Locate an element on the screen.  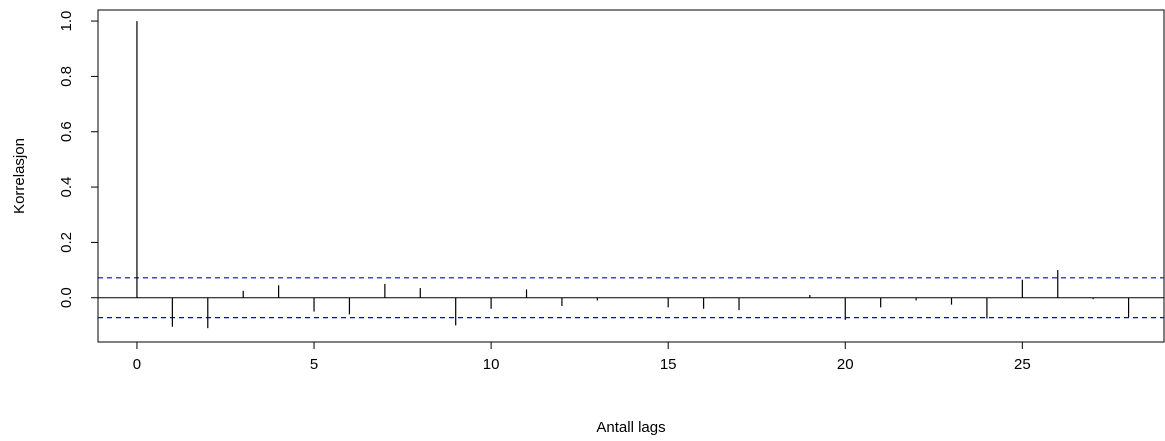
x-tick-label: 10 is located at coordinates (491, 364).